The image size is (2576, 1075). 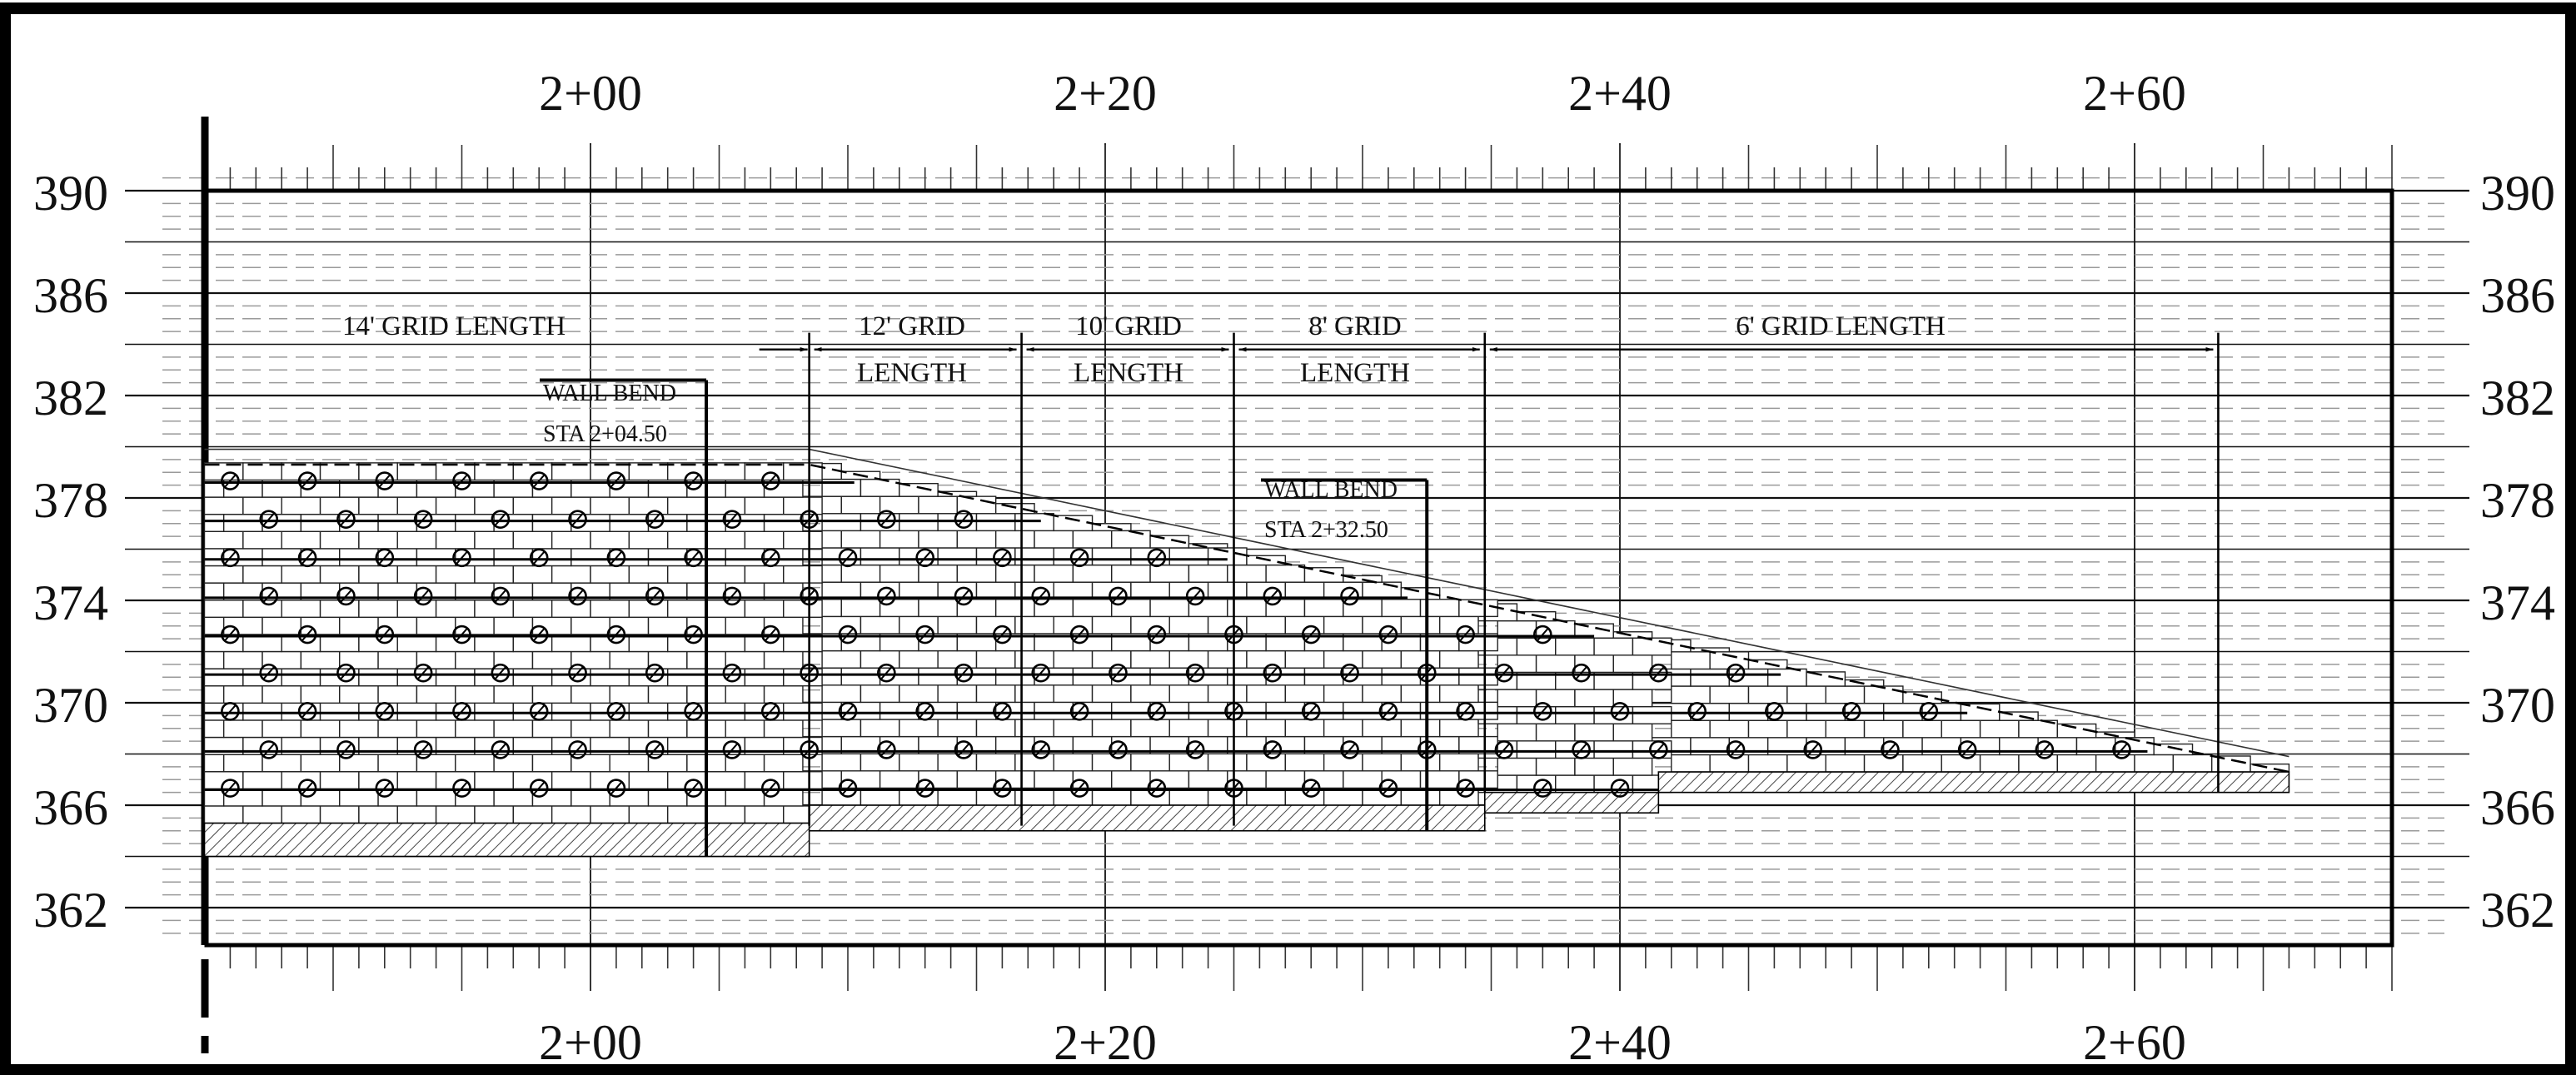 What do you see at coordinates (2517, 602) in the screenshot?
I see `elev-label-right: 374` at bounding box center [2517, 602].